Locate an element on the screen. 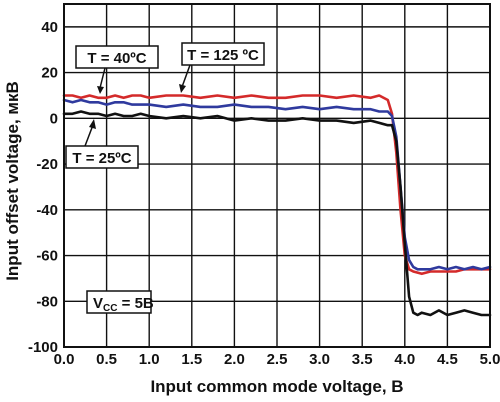  x-tick-label: 5.0 is located at coordinates (490, 359).